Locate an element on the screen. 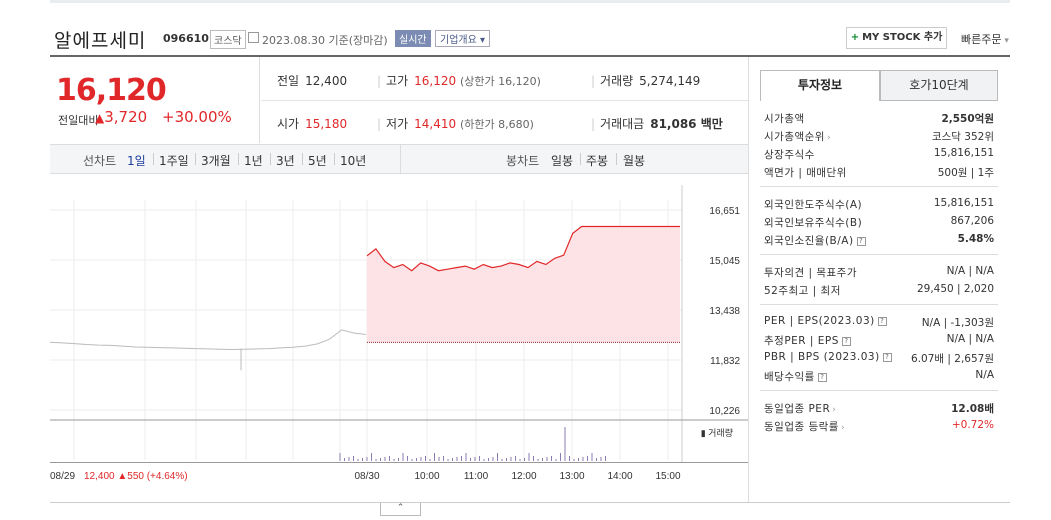 The image size is (1051, 520). x-tick-label: 15:00 is located at coordinates (667, 476).